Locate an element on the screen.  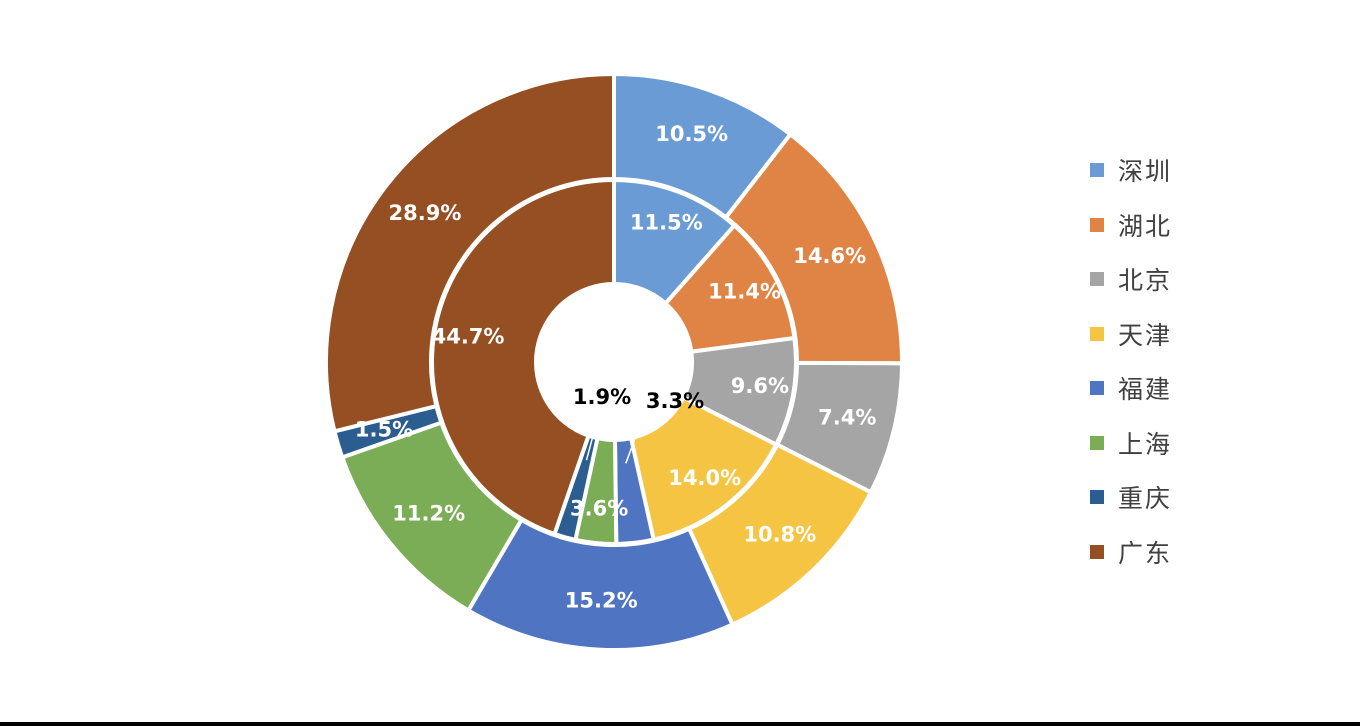
legend-label: 湖北 is located at coordinates (1145, 226).